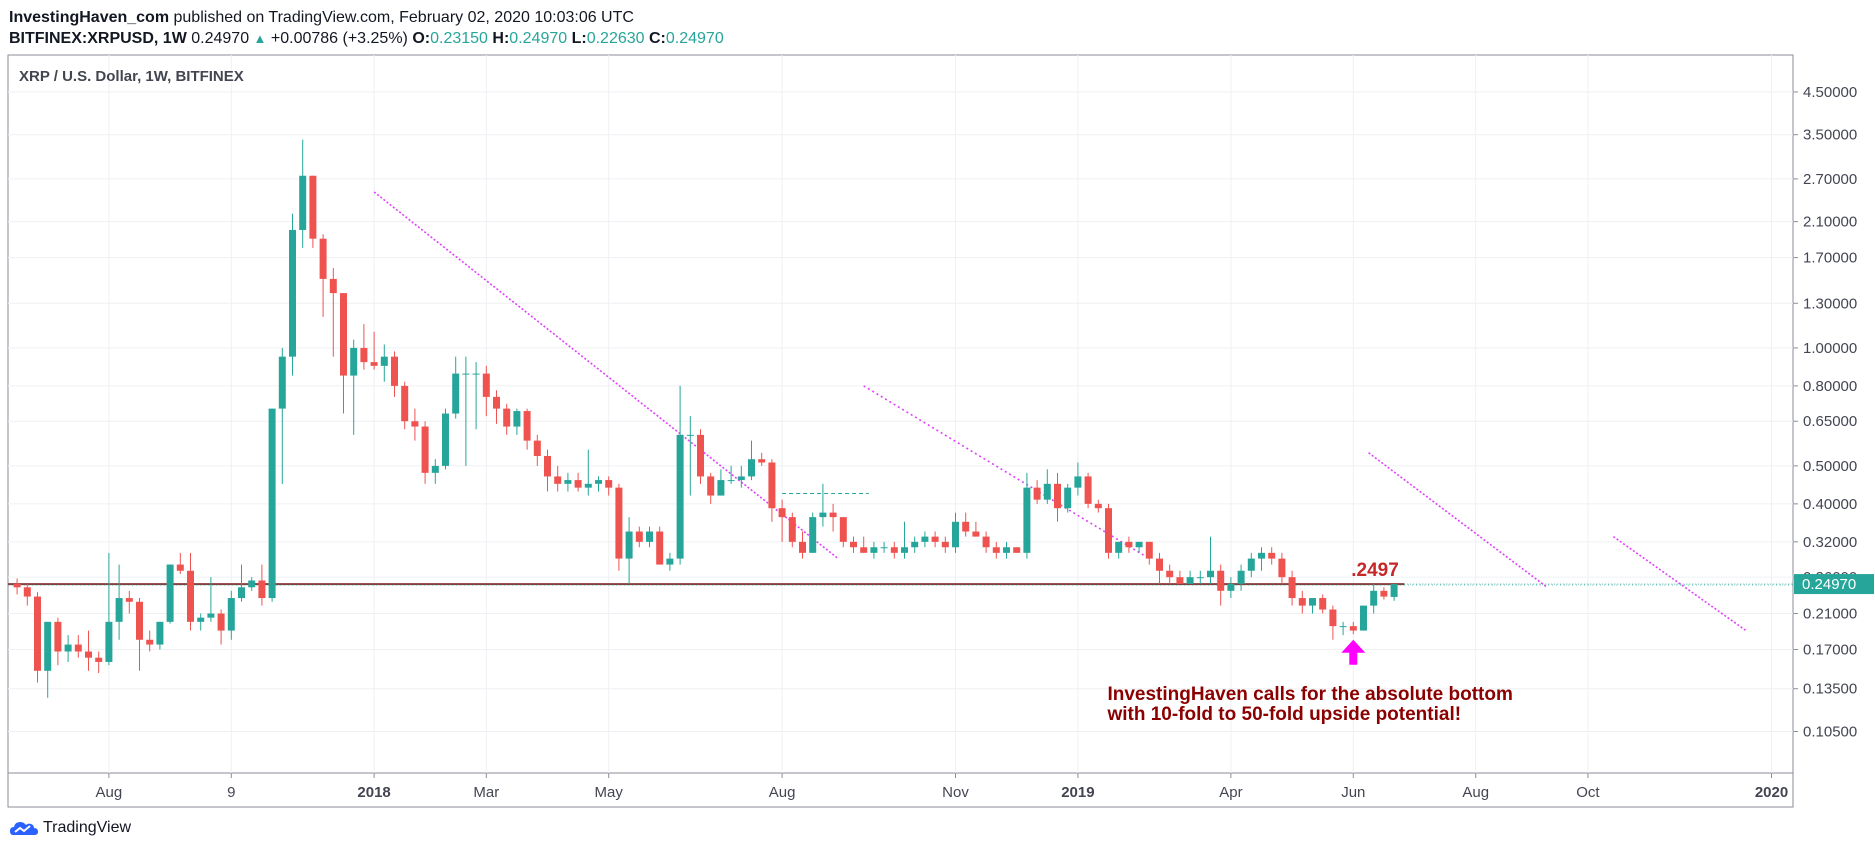 The width and height of the screenshot is (1875, 854). I want to click on y-tick-label: 0.40000, so click(1830, 504).